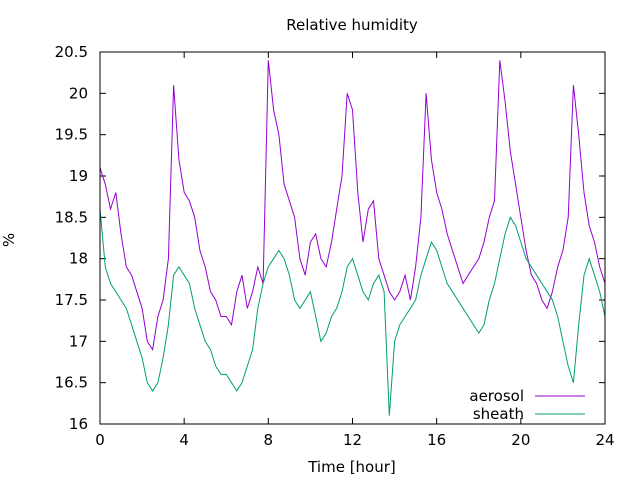  Describe the element at coordinates (351, 467) in the screenshot. I see `x-axis-label: Time [hour]` at that location.